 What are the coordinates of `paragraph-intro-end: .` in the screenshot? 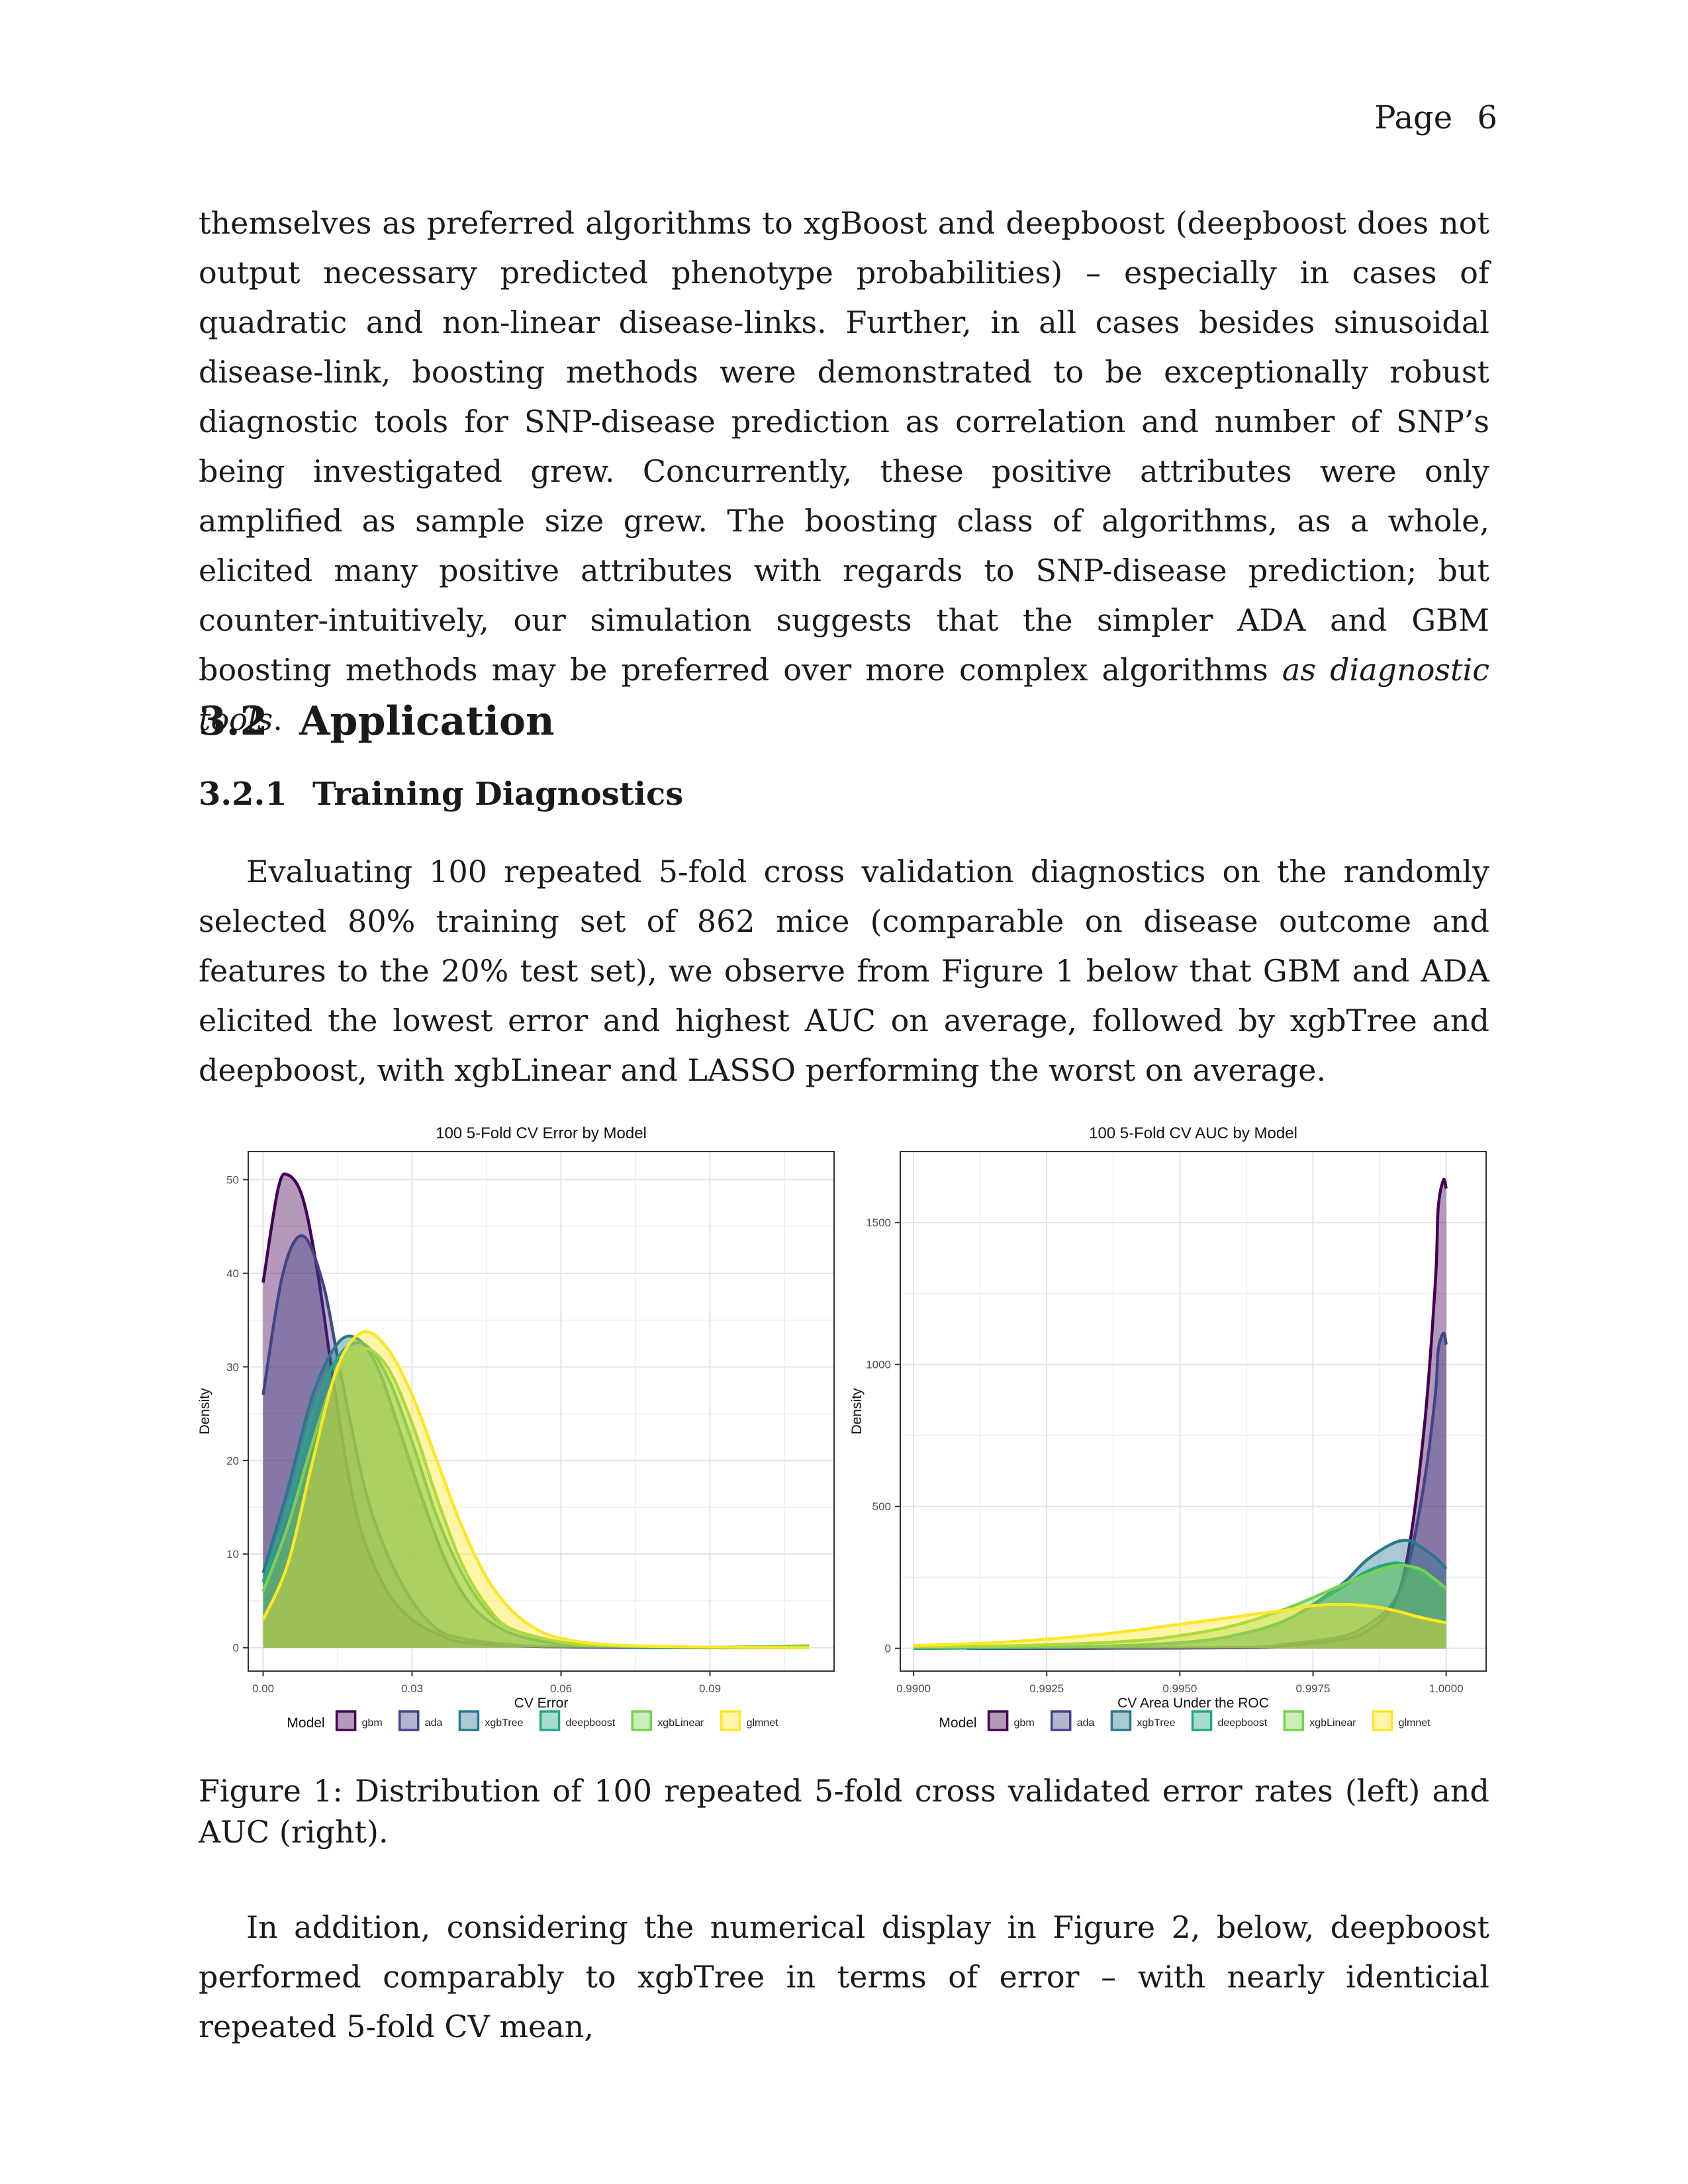 It's located at (278, 719).